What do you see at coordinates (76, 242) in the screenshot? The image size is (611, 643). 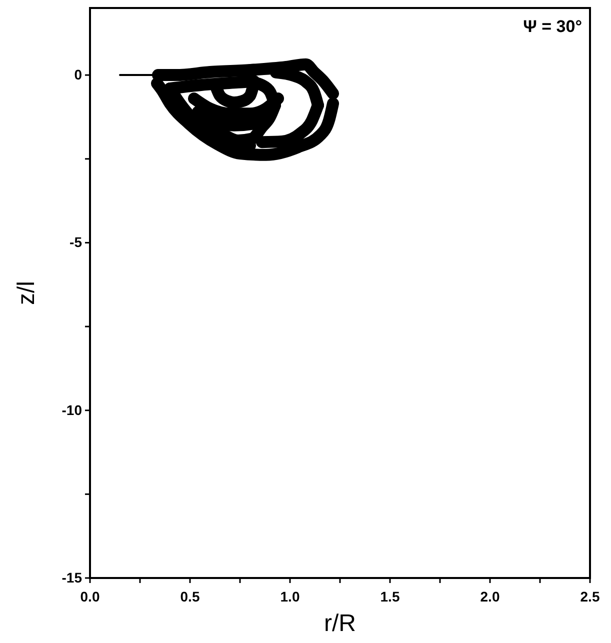 I see `y-tick-label: -5` at bounding box center [76, 242].